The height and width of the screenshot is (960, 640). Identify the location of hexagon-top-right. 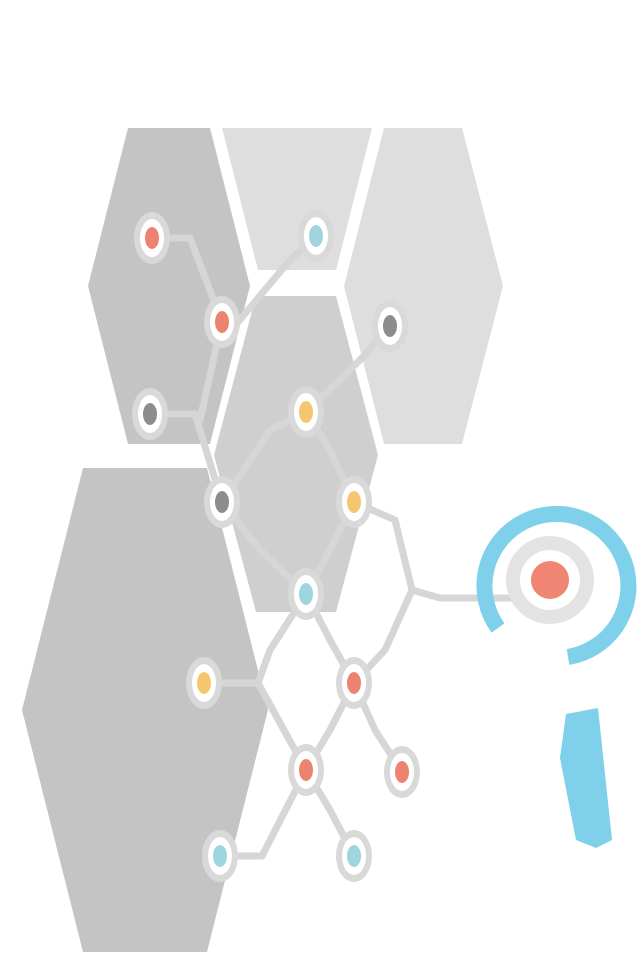
(423, 286).